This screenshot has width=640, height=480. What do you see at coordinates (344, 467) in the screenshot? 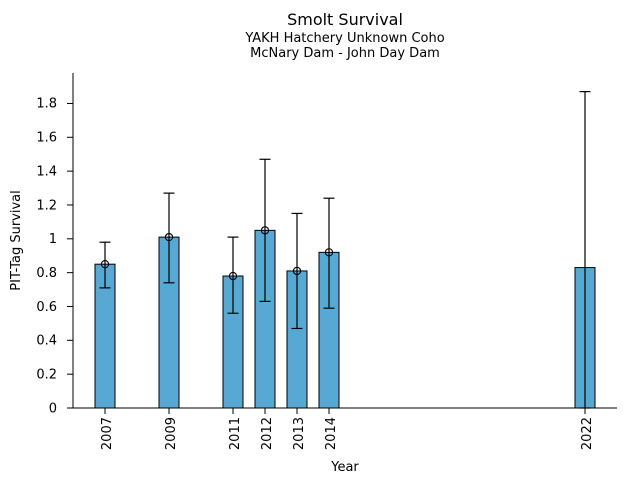
I see `x-axis-label: Year` at bounding box center [344, 467].